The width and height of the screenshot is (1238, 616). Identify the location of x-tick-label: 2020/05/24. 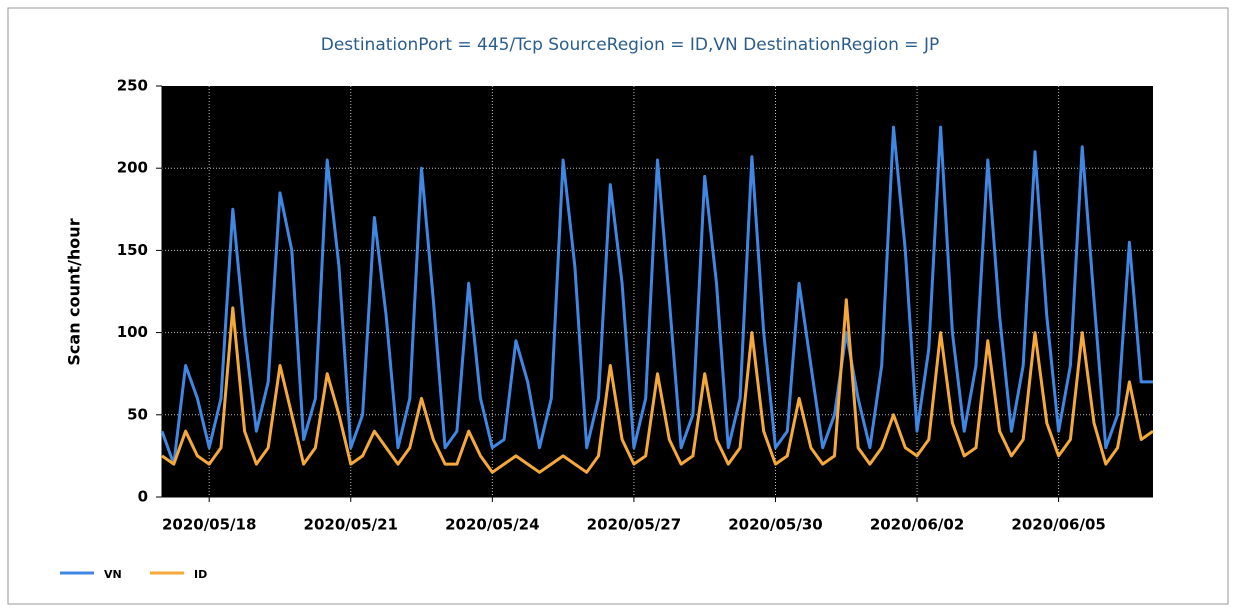
(492, 525).